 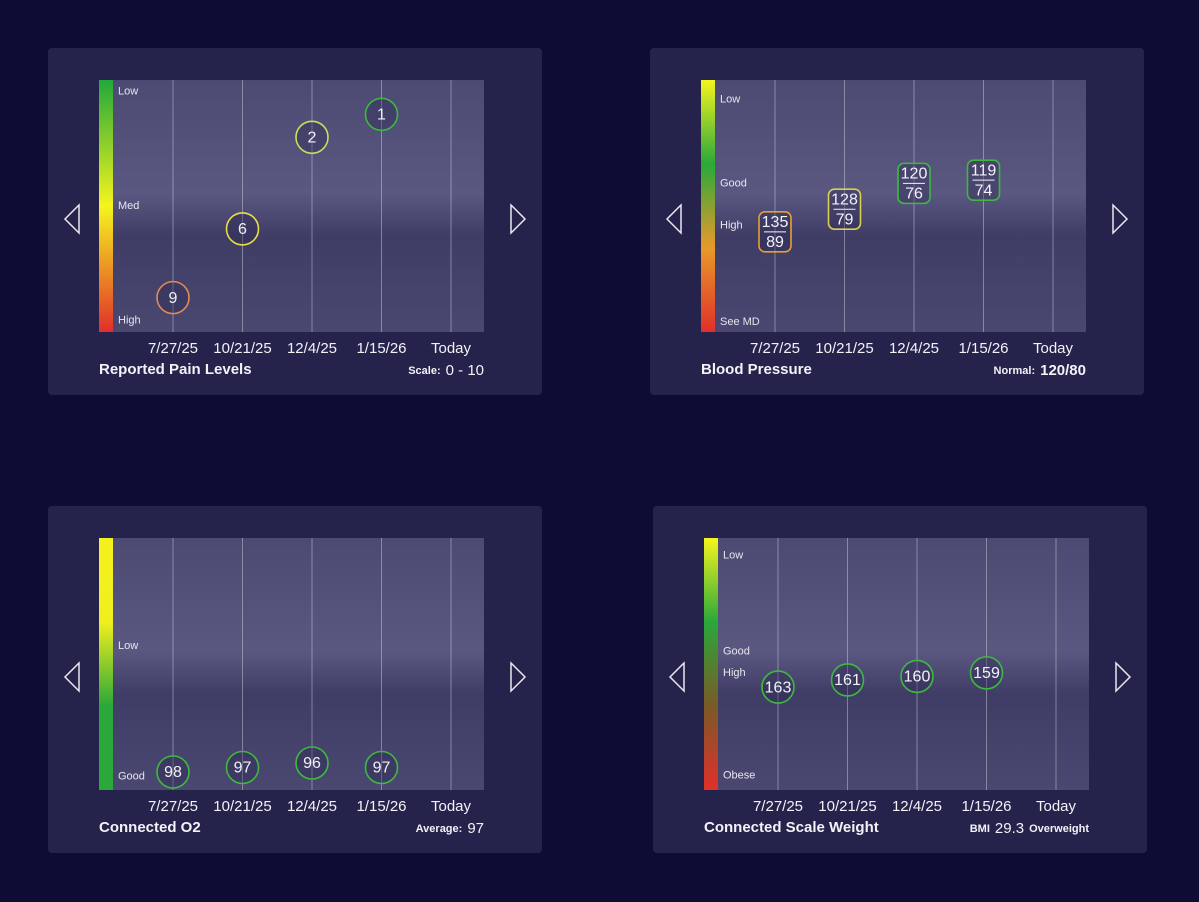 I want to click on footer-value: 29.3, so click(x=1009, y=828).